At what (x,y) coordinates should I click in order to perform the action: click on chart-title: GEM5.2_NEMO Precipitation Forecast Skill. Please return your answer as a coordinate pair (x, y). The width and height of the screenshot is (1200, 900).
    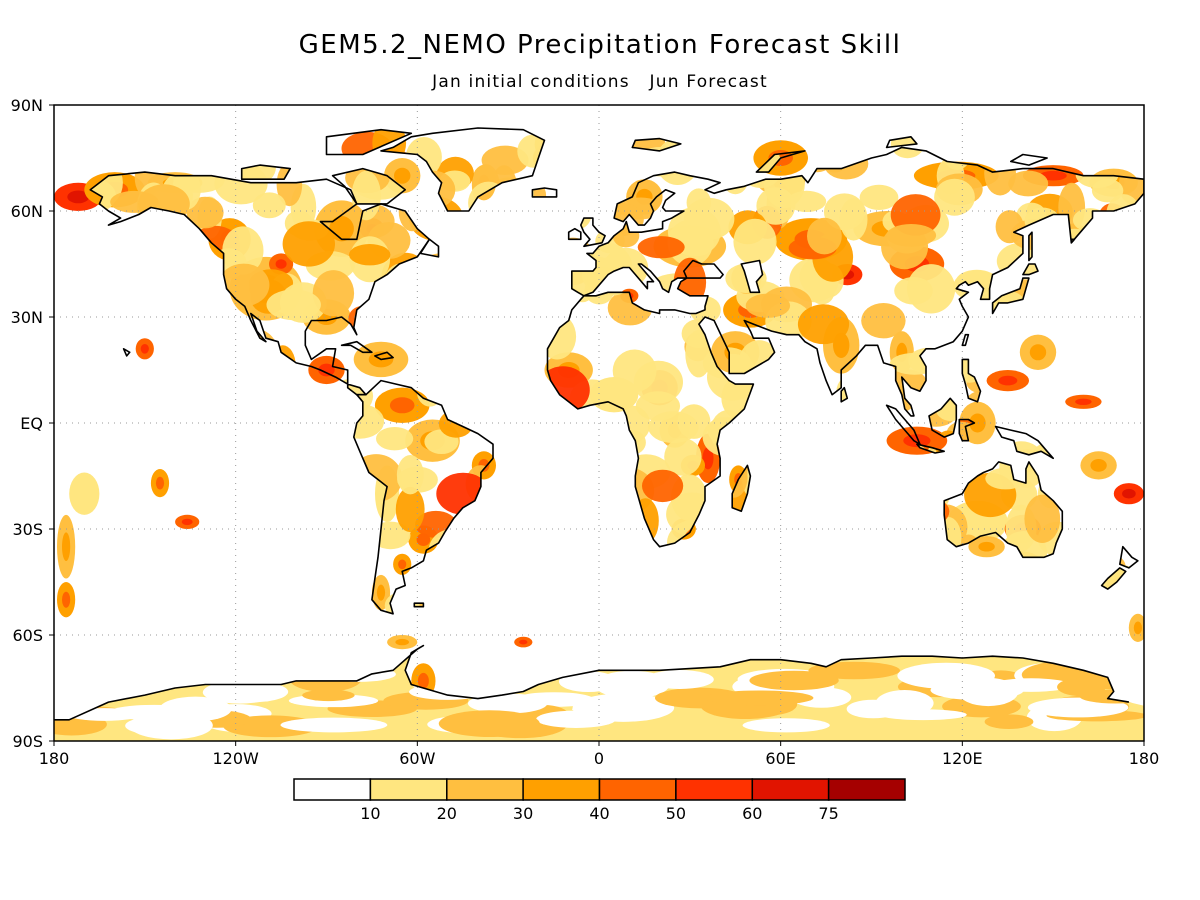
    Looking at the image, I should click on (600, 45).